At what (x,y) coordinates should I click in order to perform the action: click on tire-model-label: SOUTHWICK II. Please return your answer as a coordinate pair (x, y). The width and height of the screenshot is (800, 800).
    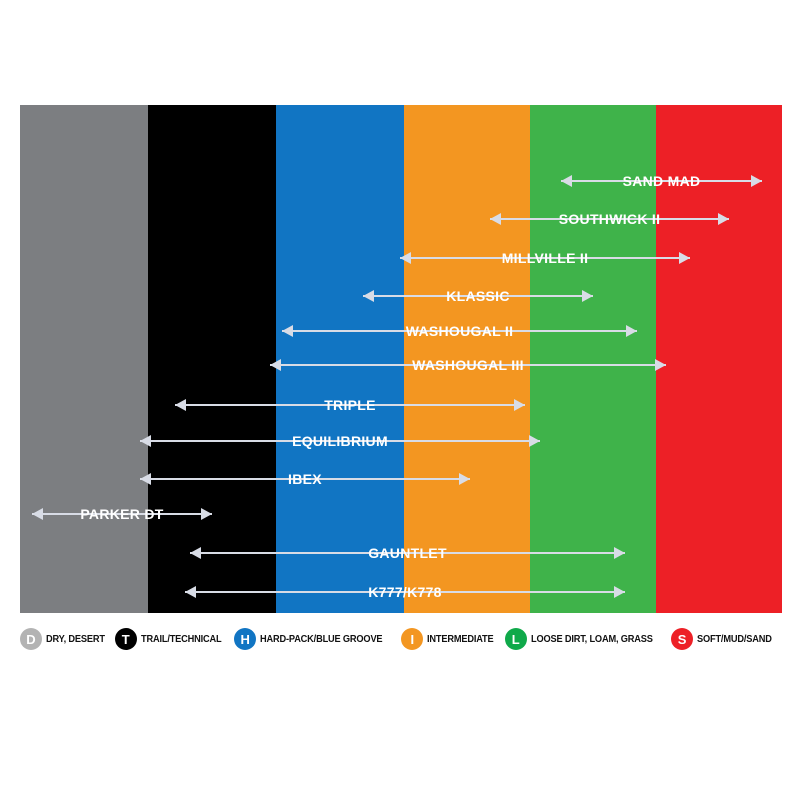
    Looking at the image, I should click on (609, 219).